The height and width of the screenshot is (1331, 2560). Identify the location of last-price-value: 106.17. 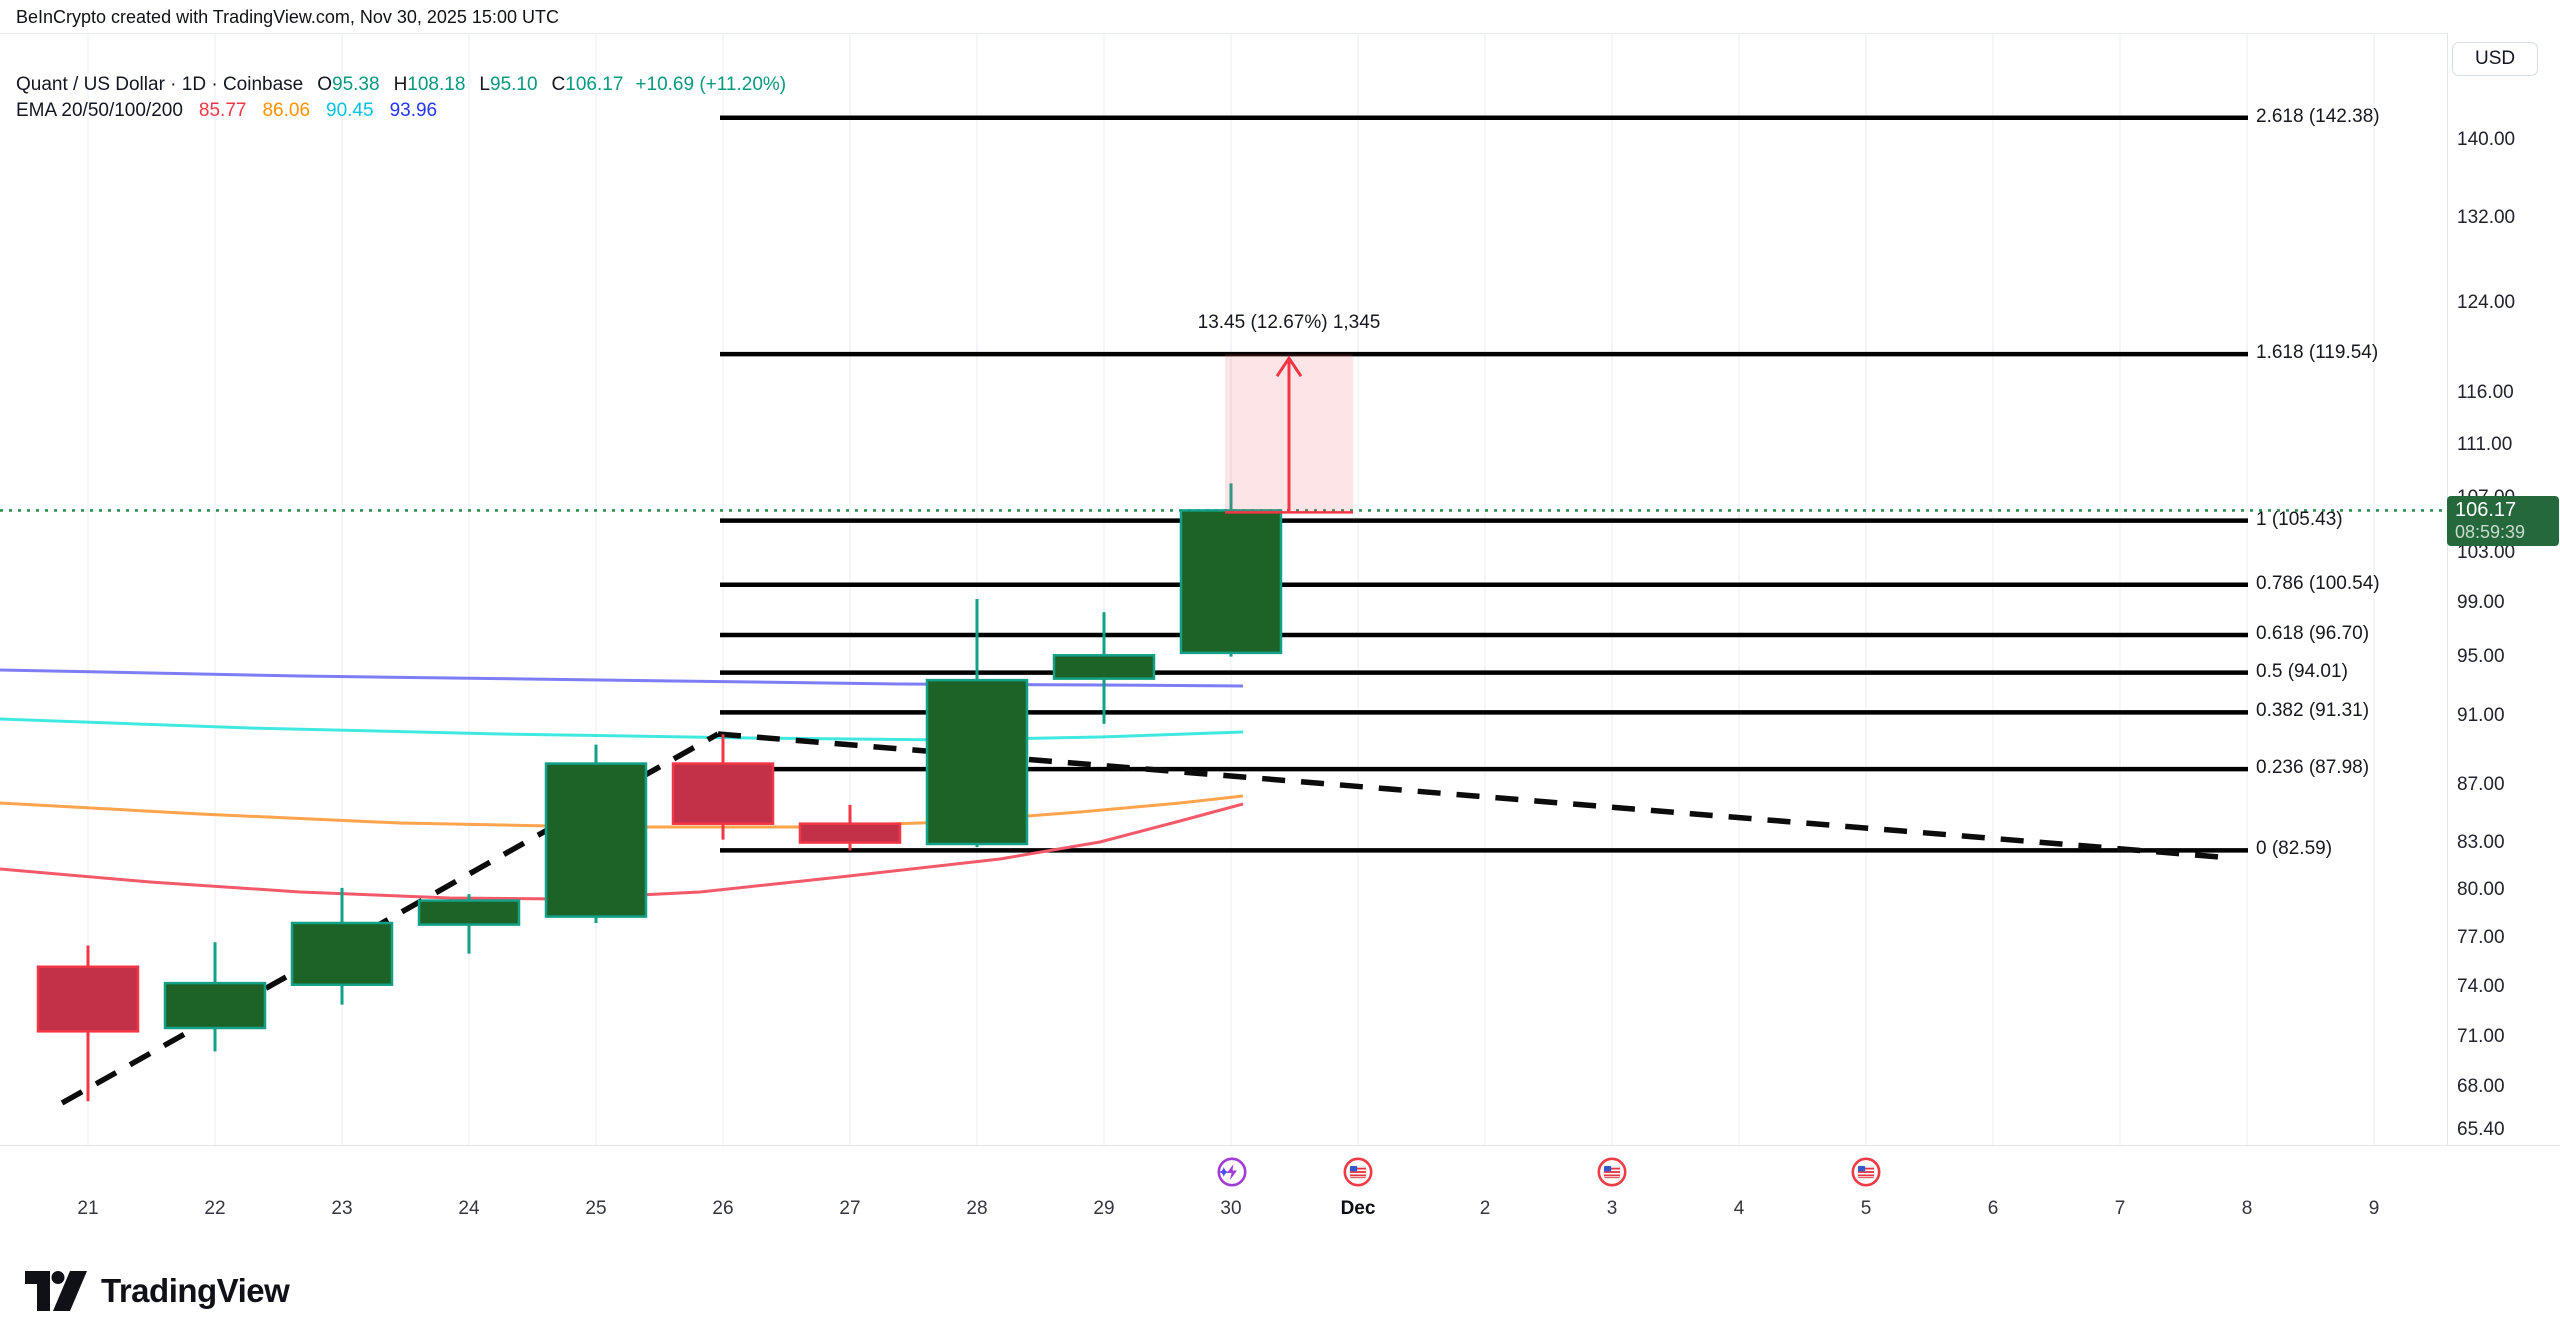
(2486, 510).